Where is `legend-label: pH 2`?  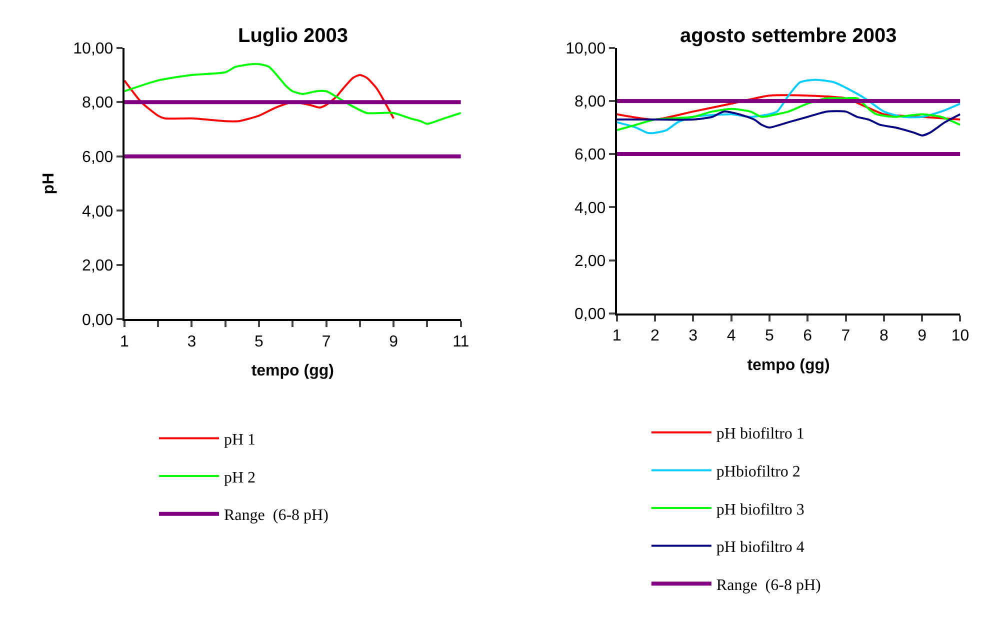
legend-label: pH 2 is located at coordinates (240, 477).